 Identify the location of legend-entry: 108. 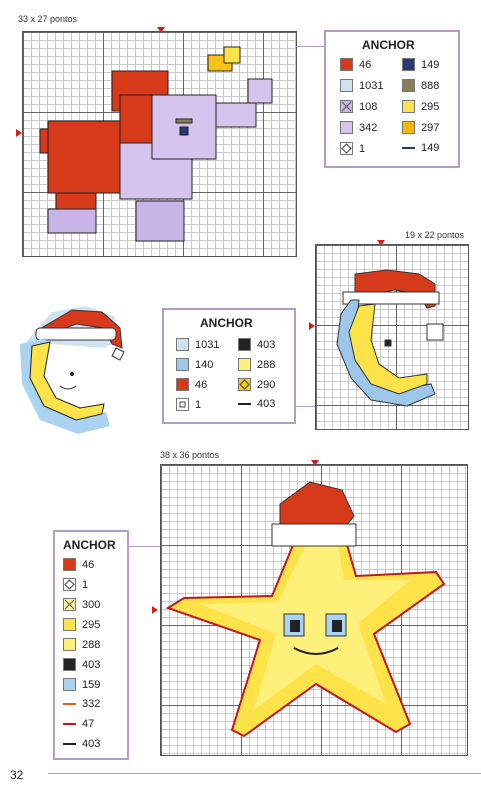
(358, 106).